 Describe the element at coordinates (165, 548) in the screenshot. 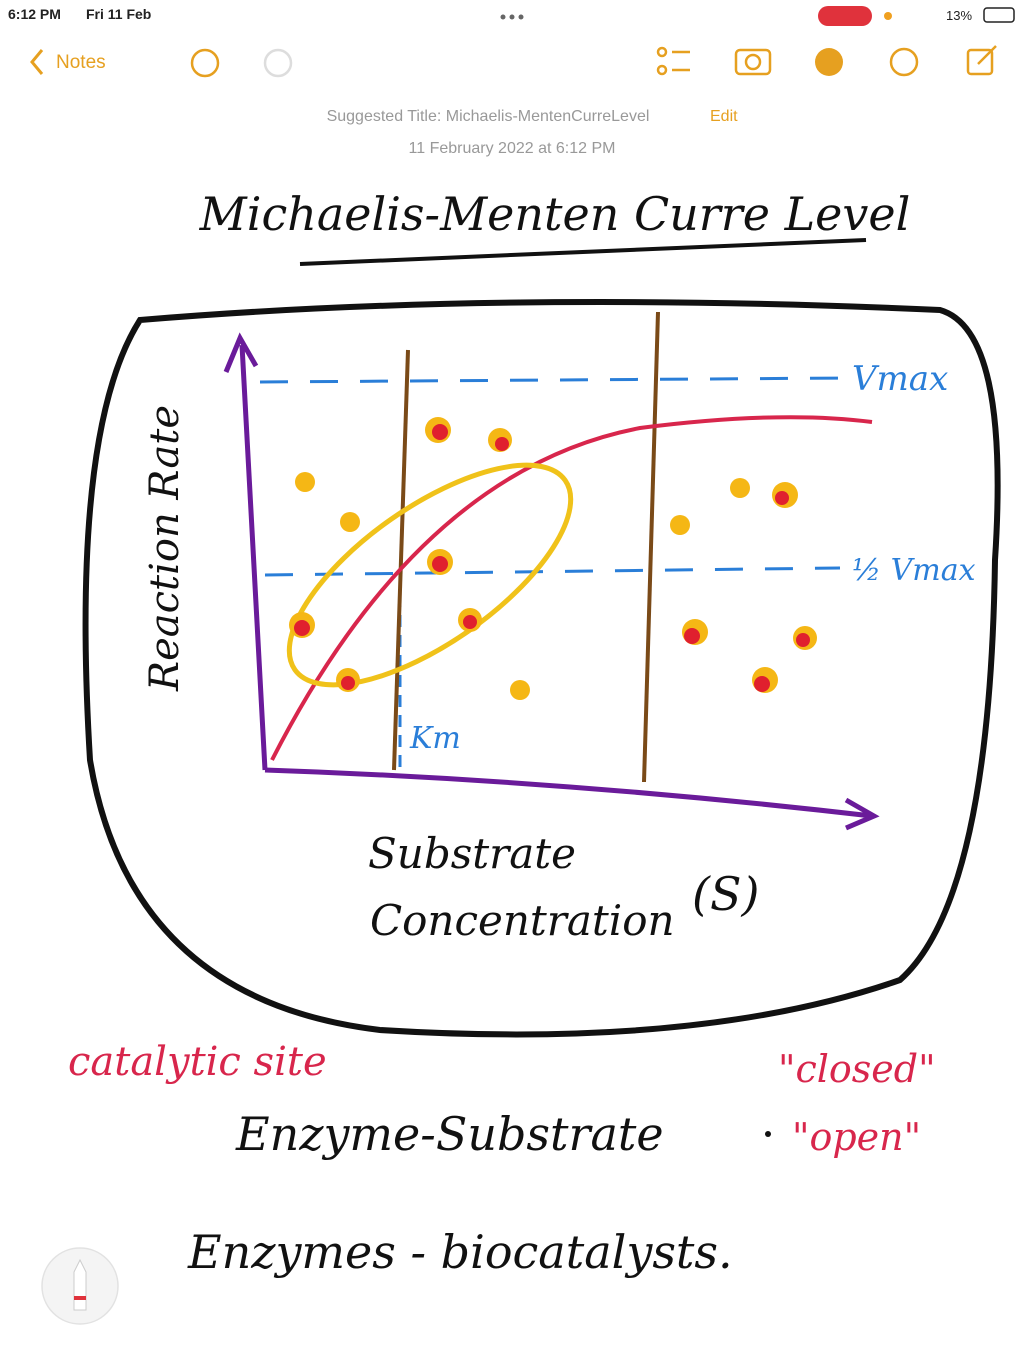

I see `y-axis-label: Reaction Rate` at that location.